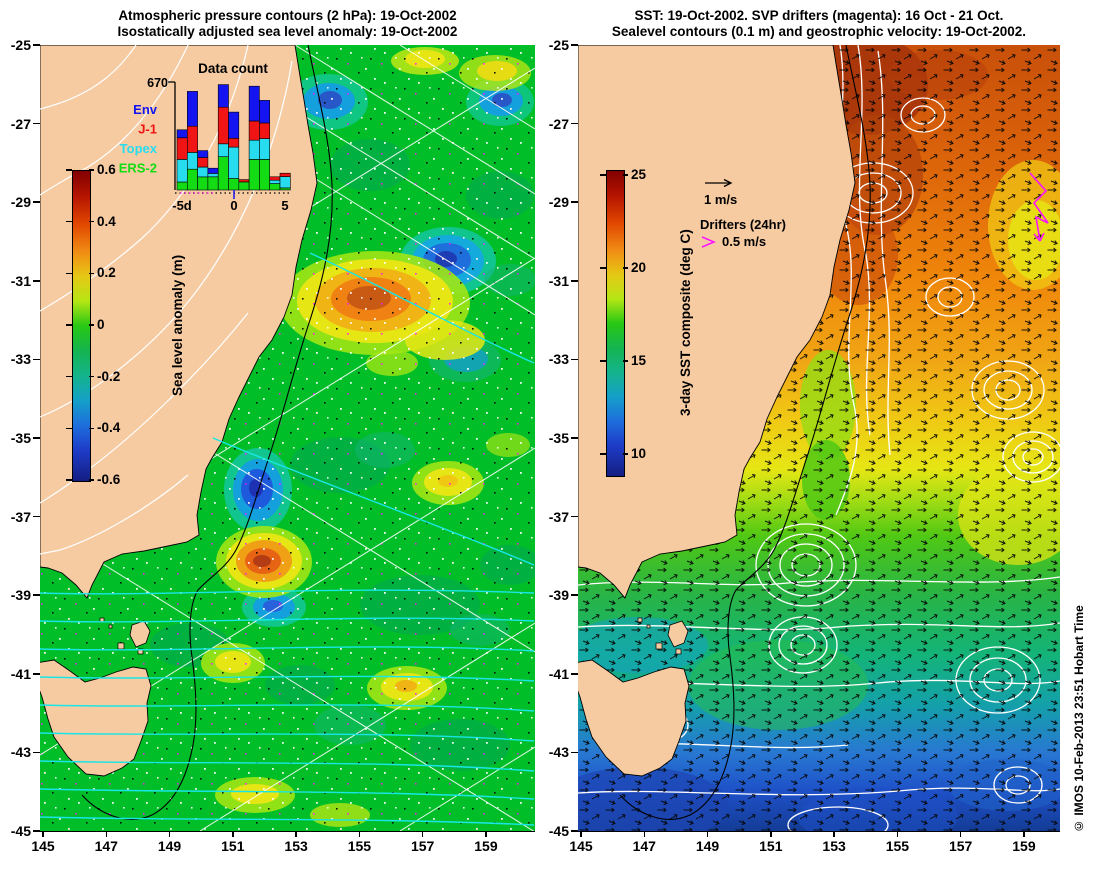 The width and height of the screenshot is (1100, 870). Describe the element at coordinates (719, 183) in the screenshot. I see `velocity-scale-arrow-icon` at that location.